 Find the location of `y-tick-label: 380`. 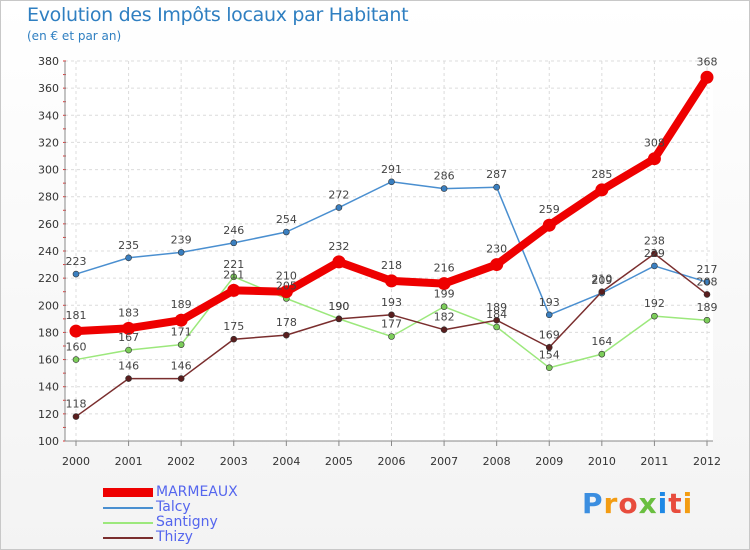

y-tick-label: 380 is located at coordinates (48, 61).